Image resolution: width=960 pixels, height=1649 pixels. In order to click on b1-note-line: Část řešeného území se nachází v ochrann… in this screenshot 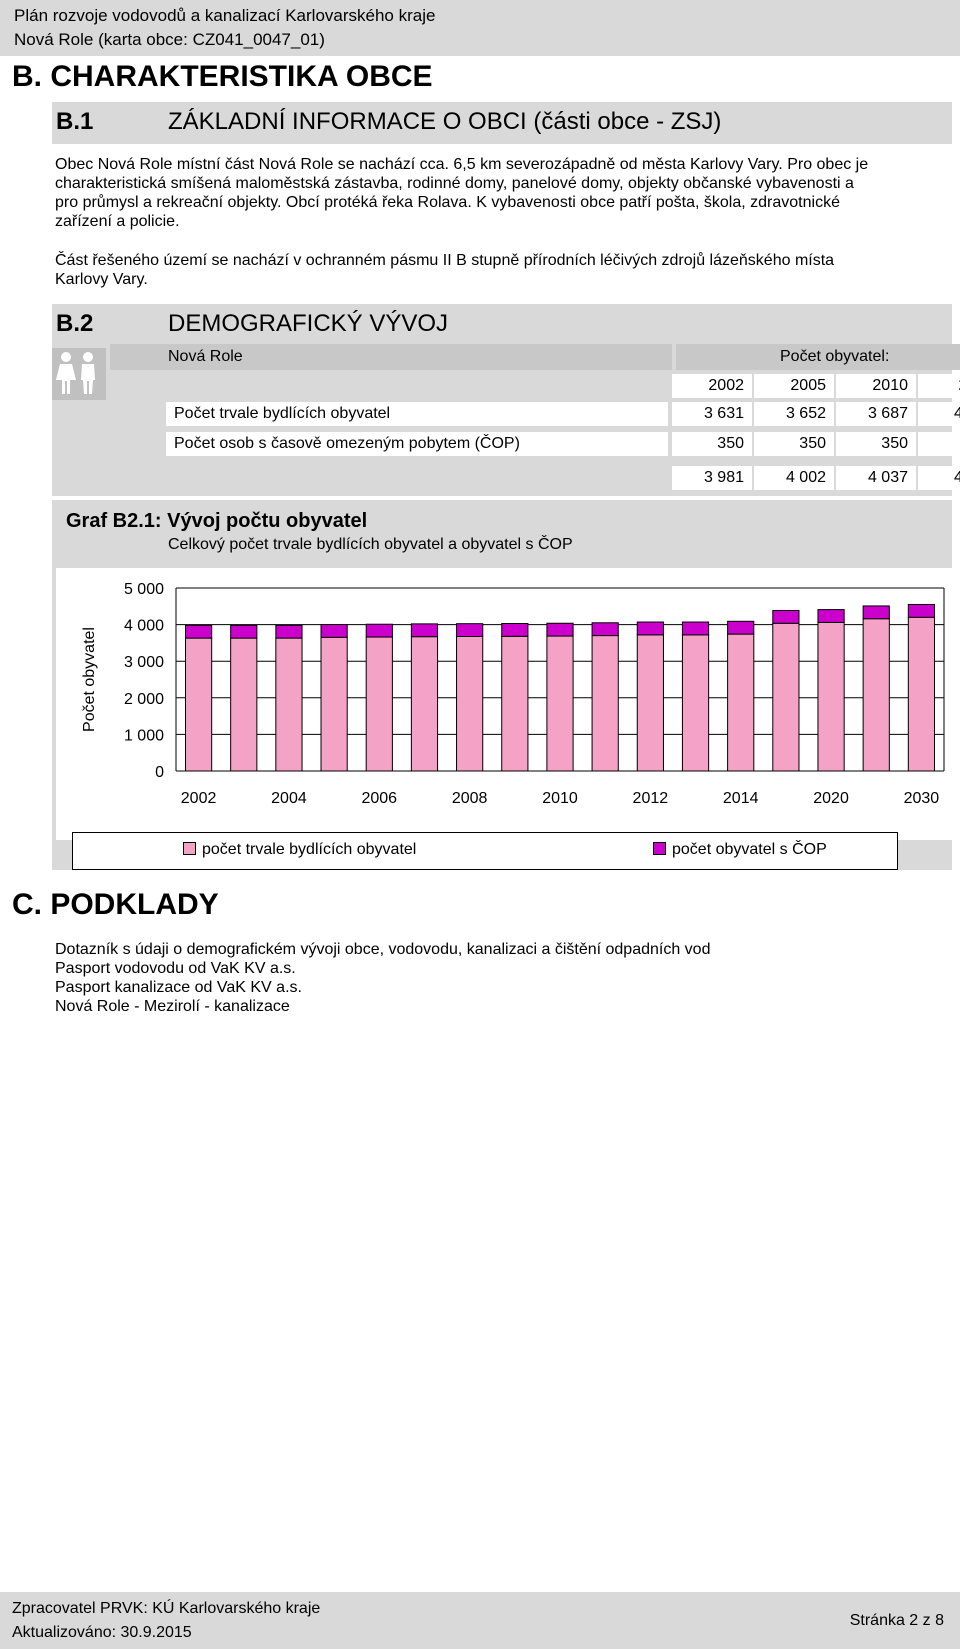, I will do `click(445, 260)`.